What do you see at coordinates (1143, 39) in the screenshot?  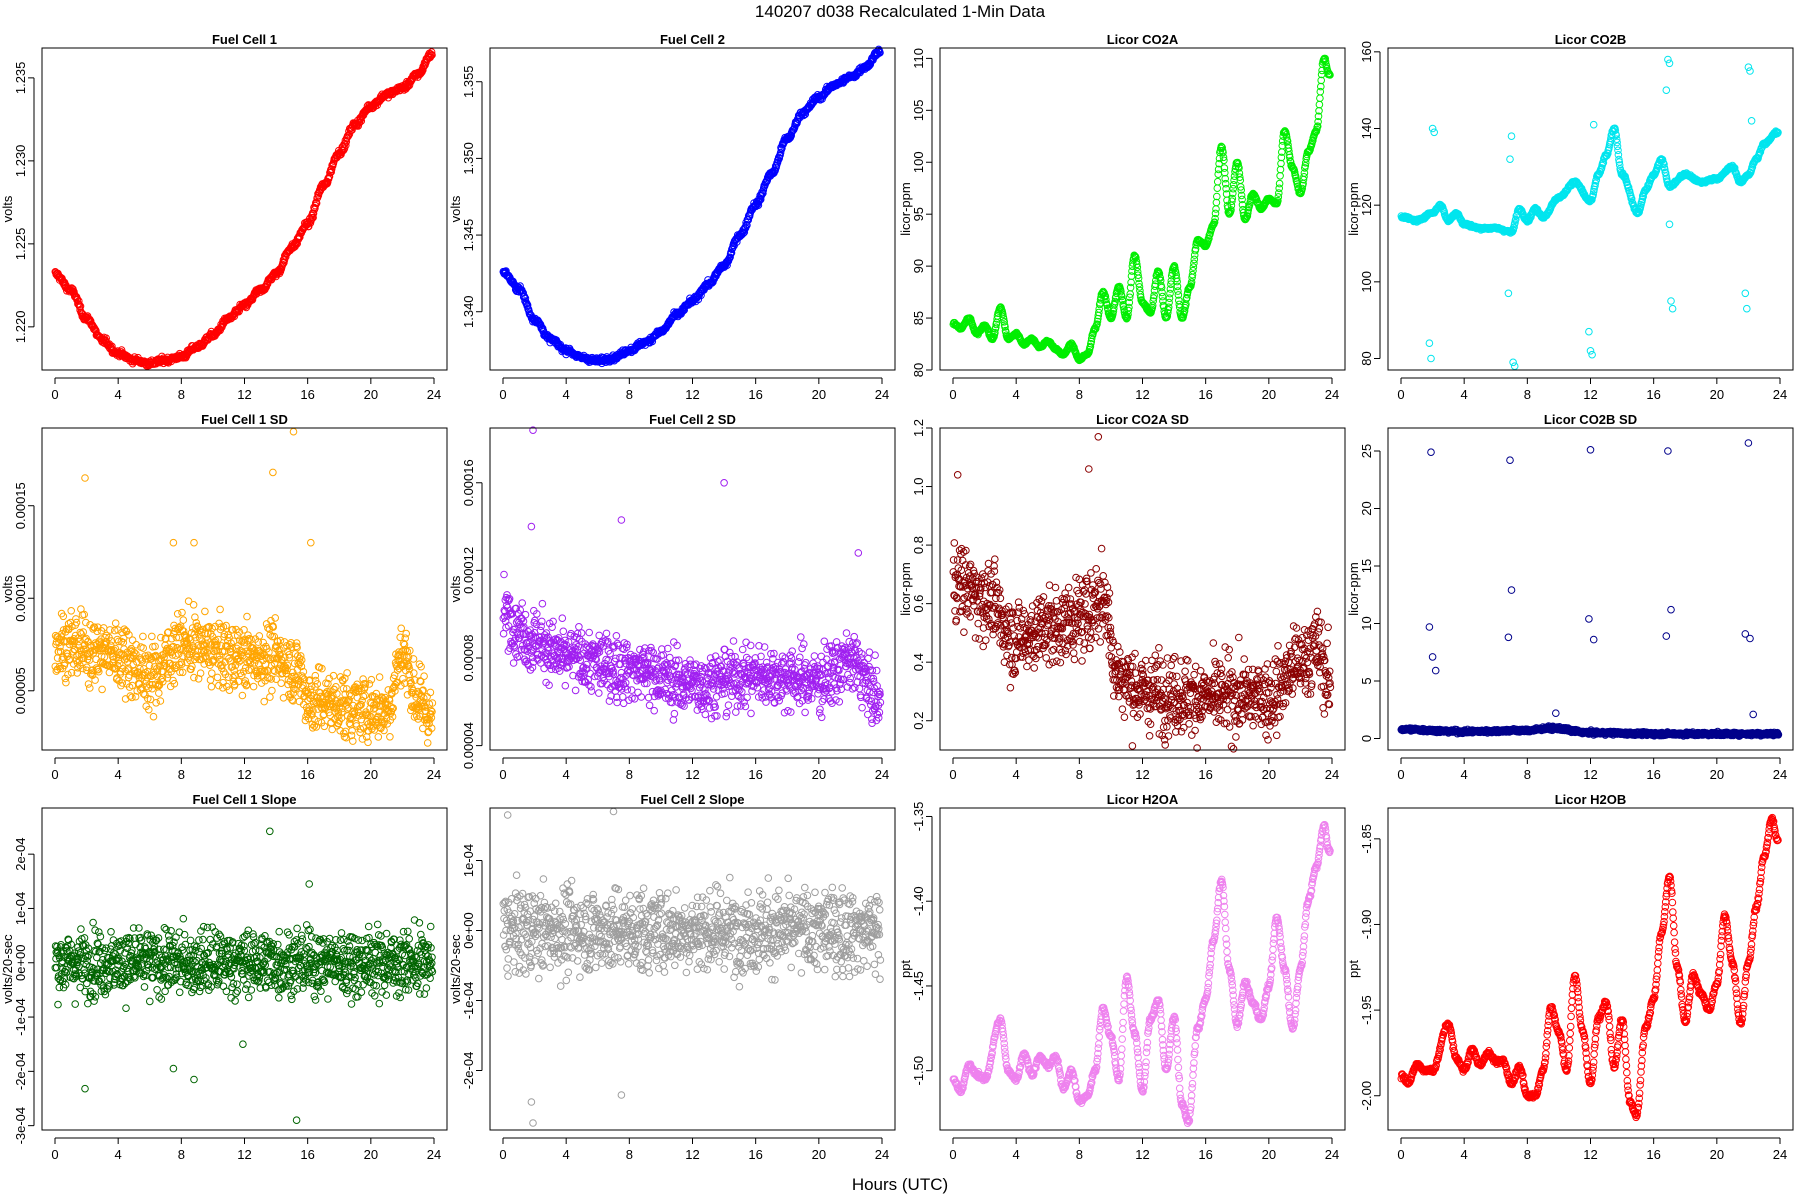 I see `panel-title: Licor CO2A` at bounding box center [1143, 39].